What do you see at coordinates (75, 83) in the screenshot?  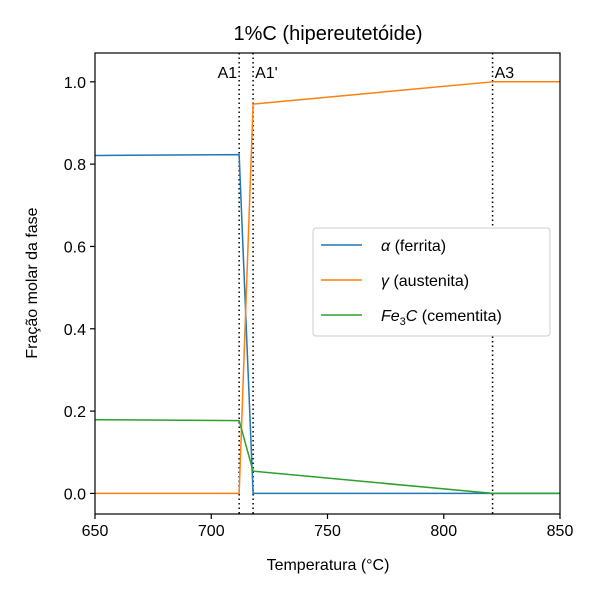 I see `y-tick-label: 1.0` at bounding box center [75, 83].